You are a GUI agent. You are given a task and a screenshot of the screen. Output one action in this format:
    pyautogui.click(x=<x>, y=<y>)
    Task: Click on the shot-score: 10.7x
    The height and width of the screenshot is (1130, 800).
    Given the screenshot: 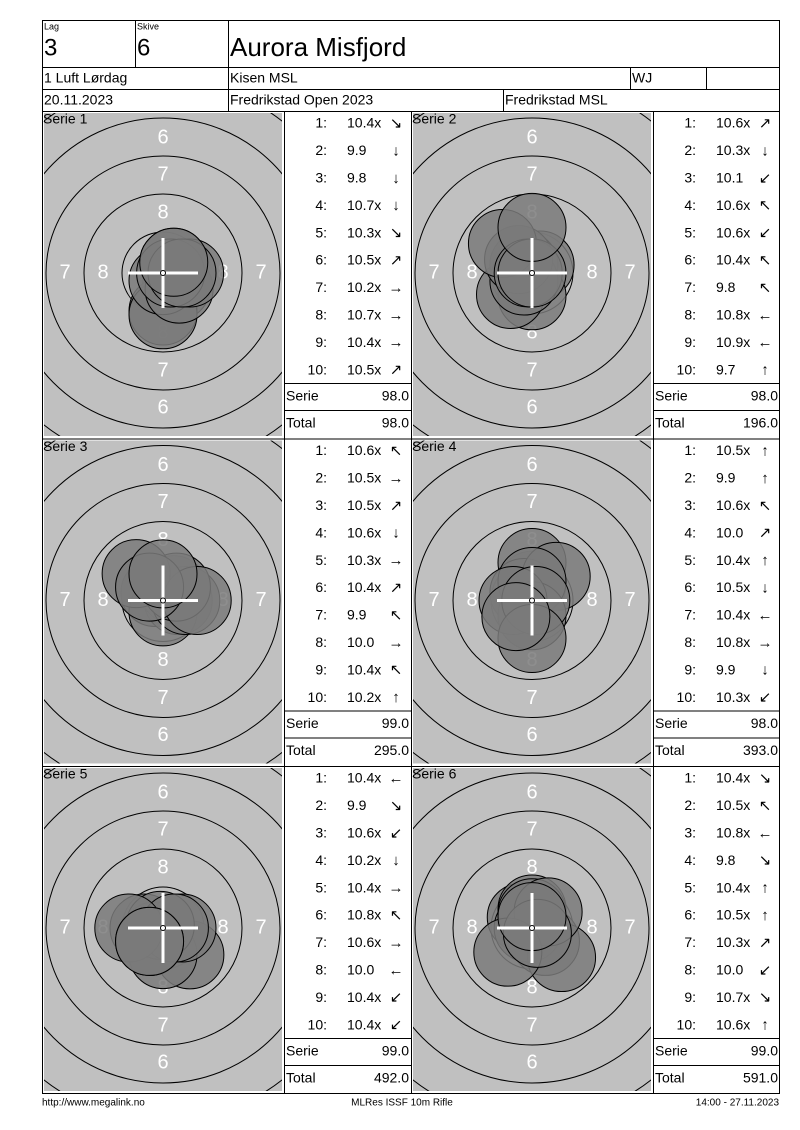 What is the action you would take?
    pyautogui.click(x=733, y=997)
    